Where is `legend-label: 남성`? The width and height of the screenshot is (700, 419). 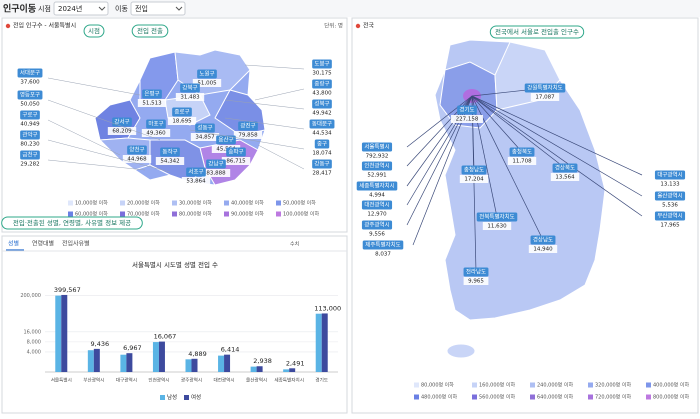 legend-label: 남성 is located at coordinates (172, 397).